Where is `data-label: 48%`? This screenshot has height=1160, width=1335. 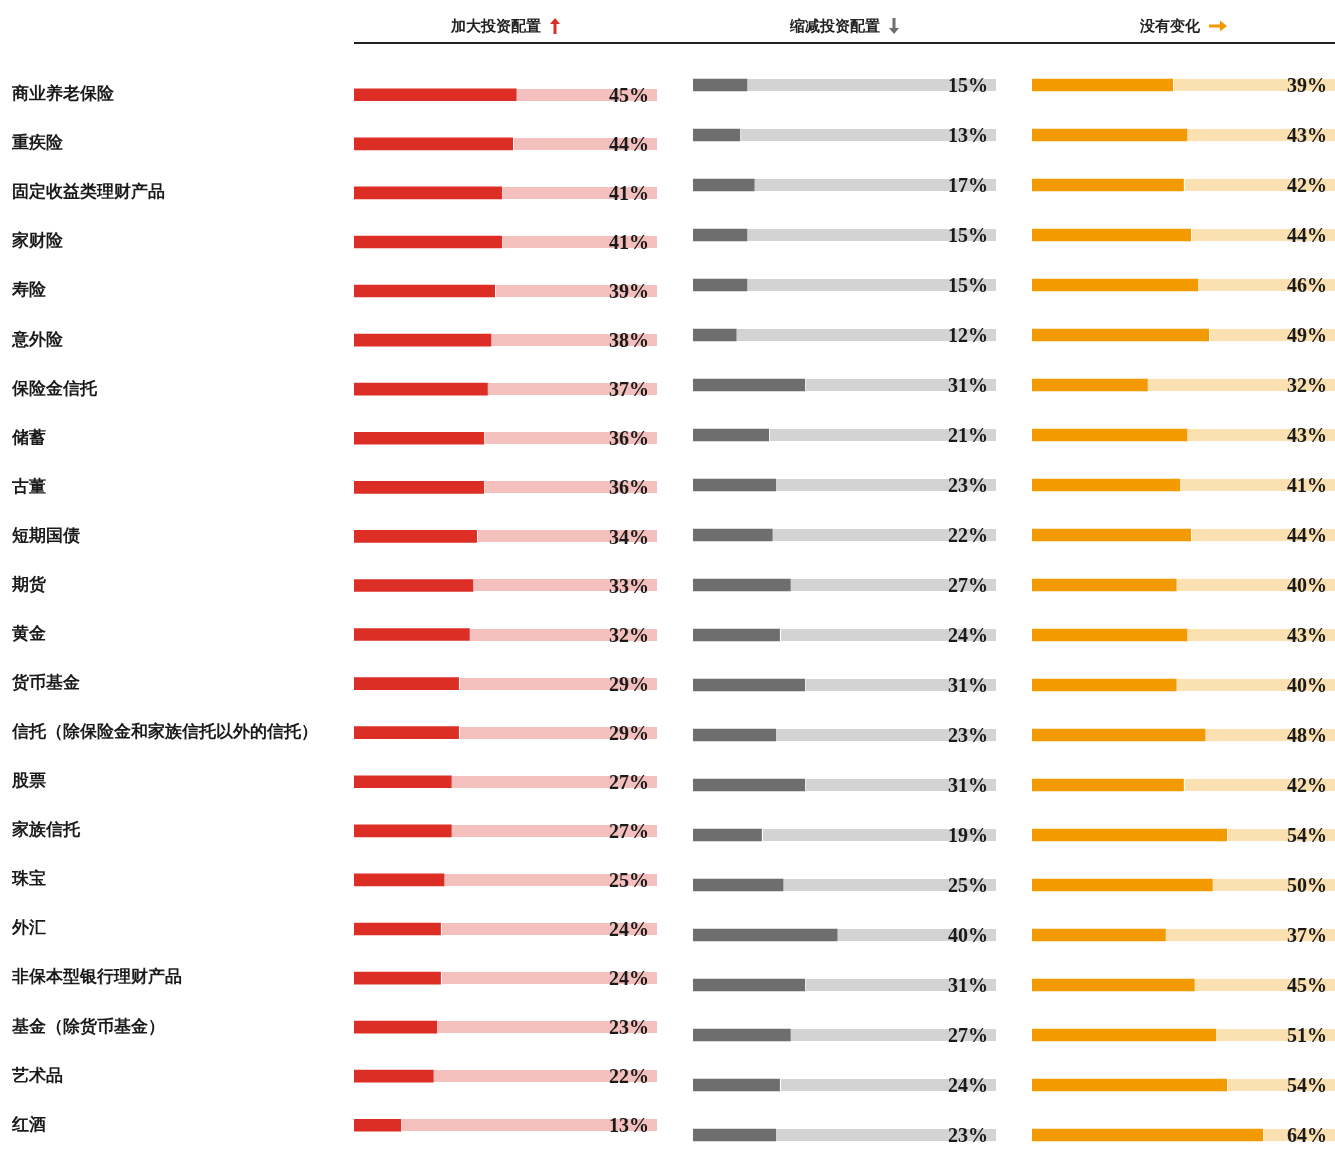
data-label: 48% is located at coordinates (1307, 735).